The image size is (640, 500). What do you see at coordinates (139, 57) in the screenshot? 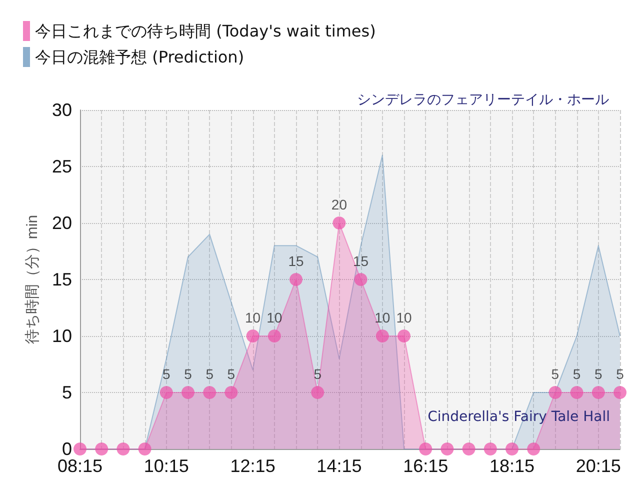
I see `legend-label: 今日の混雑予想 (Prediction)` at bounding box center [139, 57].